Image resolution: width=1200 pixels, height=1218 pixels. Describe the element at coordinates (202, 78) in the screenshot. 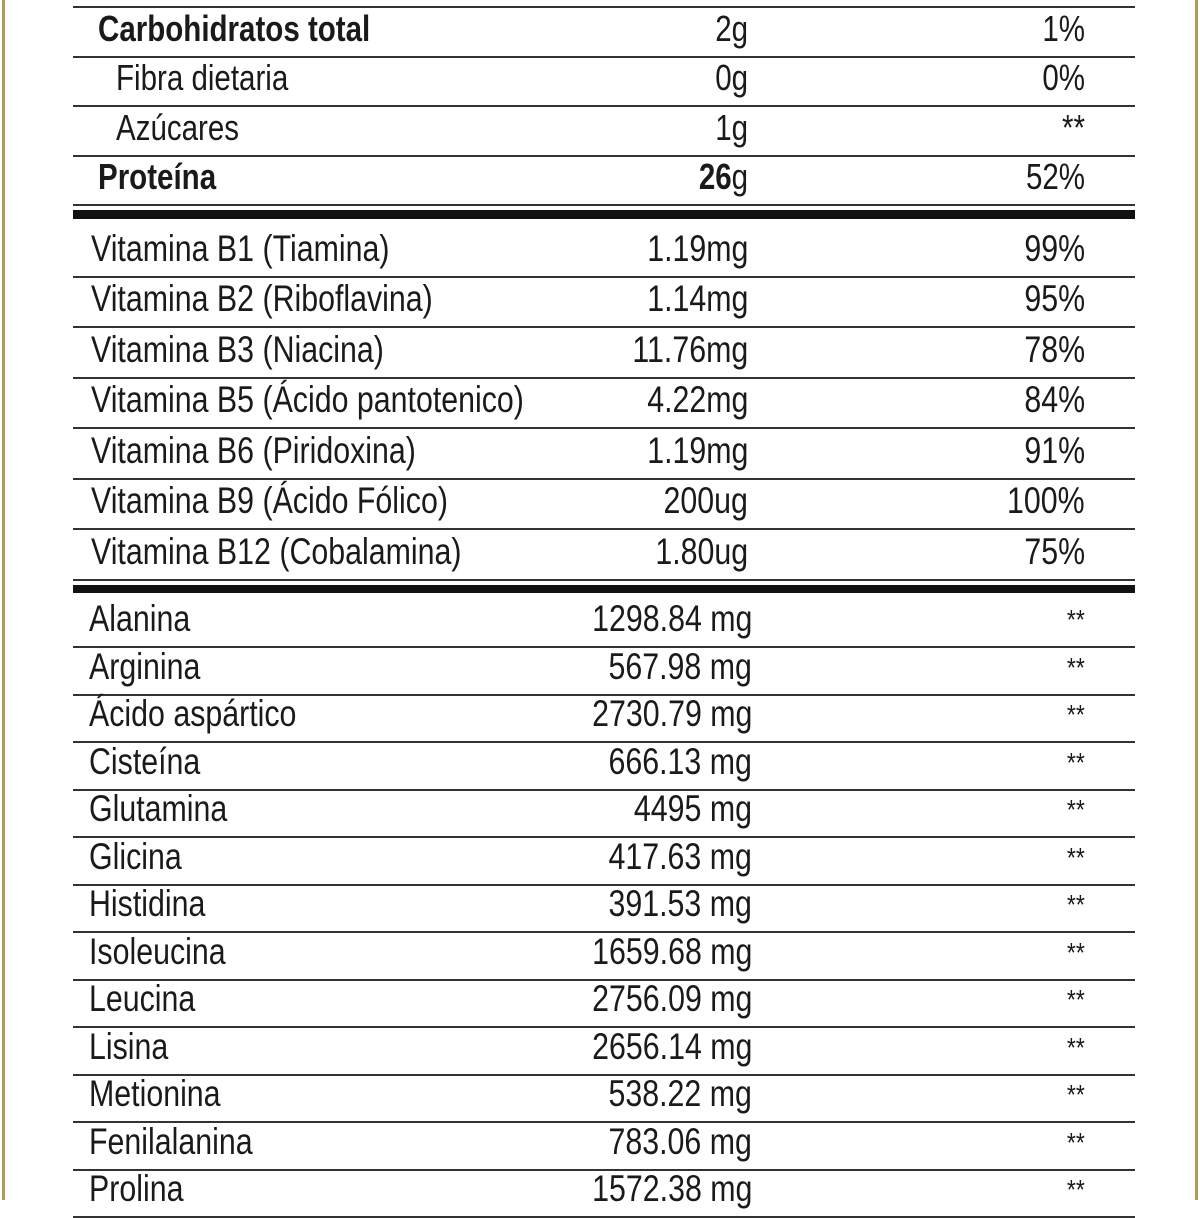

I see `nutrient-label: Fibra dietaria` at that location.